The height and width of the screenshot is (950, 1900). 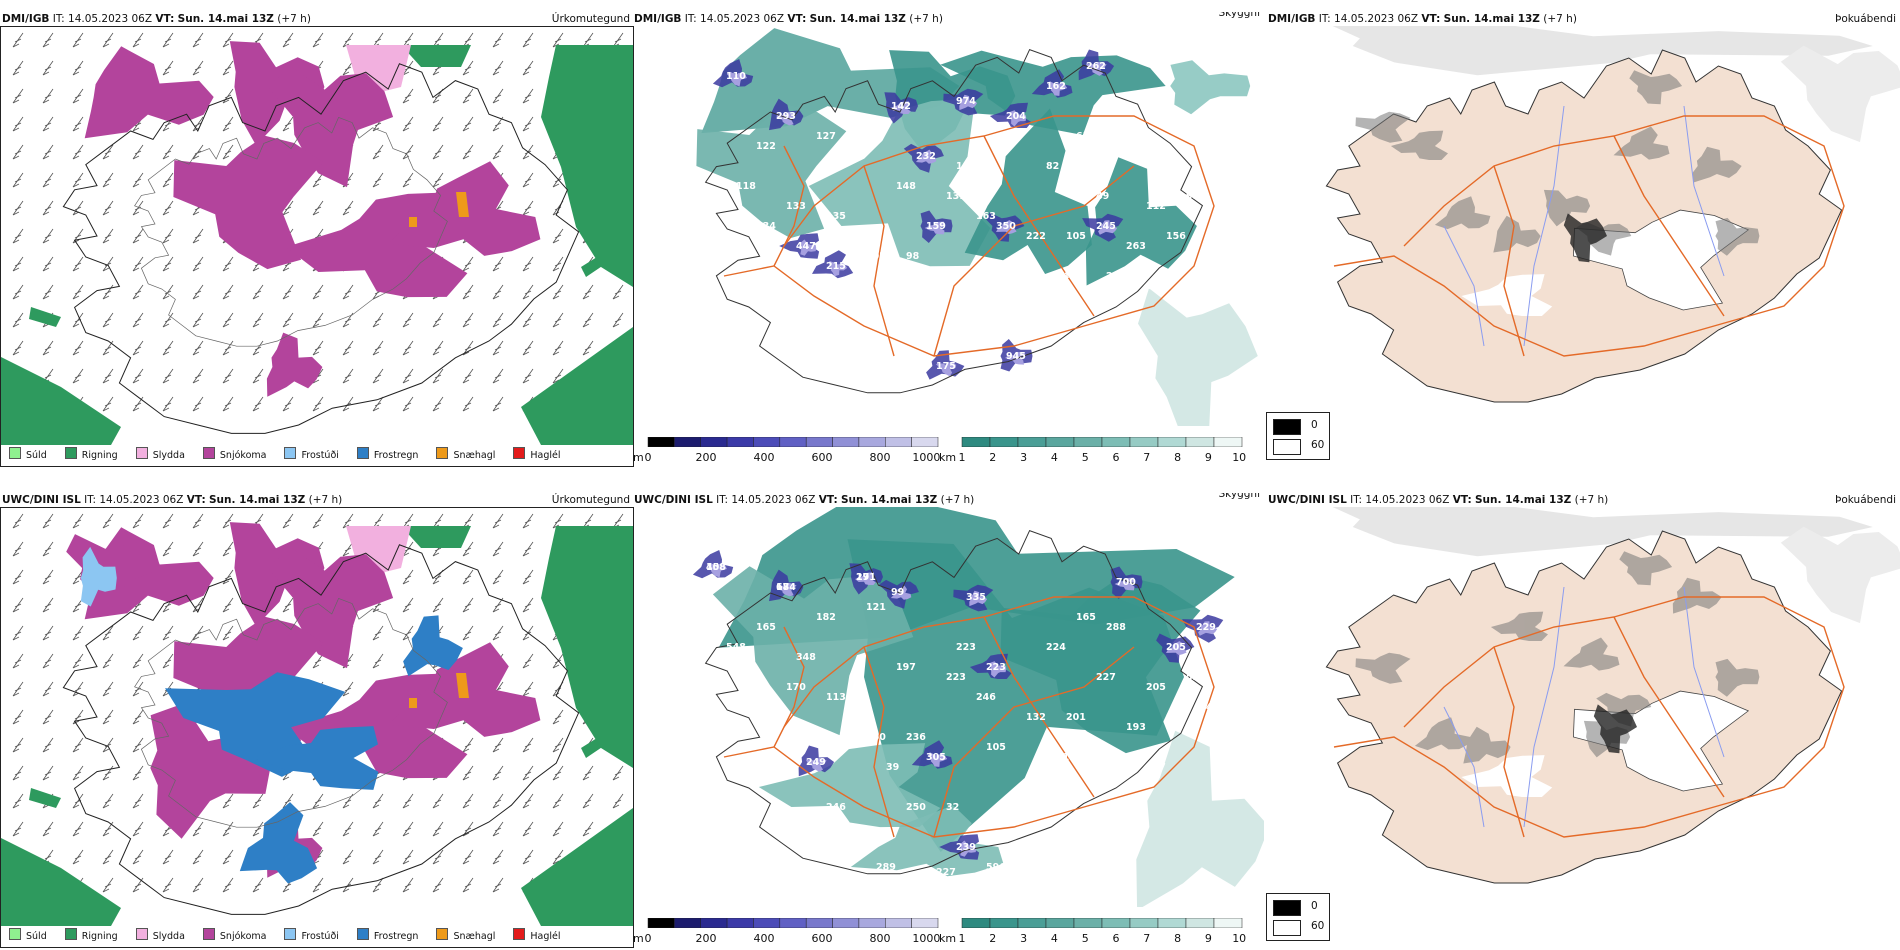 What do you see at coordinates (1096, 66) in the screenshot?
I see `visibility-value-label: 262` at bounding box center [1096, 66].